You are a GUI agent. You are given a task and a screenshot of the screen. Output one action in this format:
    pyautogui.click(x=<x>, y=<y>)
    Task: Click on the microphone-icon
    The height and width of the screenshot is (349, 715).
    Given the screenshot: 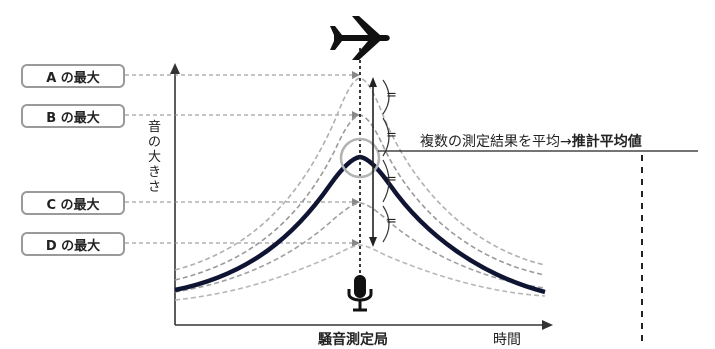 What is the action you would take?
    pyautogui.click(x=360, y=293)
    